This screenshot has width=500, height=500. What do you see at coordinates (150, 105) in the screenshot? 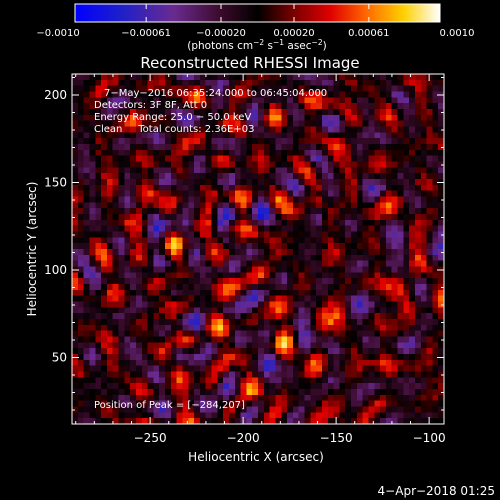
I see `annotation-detectors: Detectors: 3F 8F, Att 0` at bounding box center [150, 105].